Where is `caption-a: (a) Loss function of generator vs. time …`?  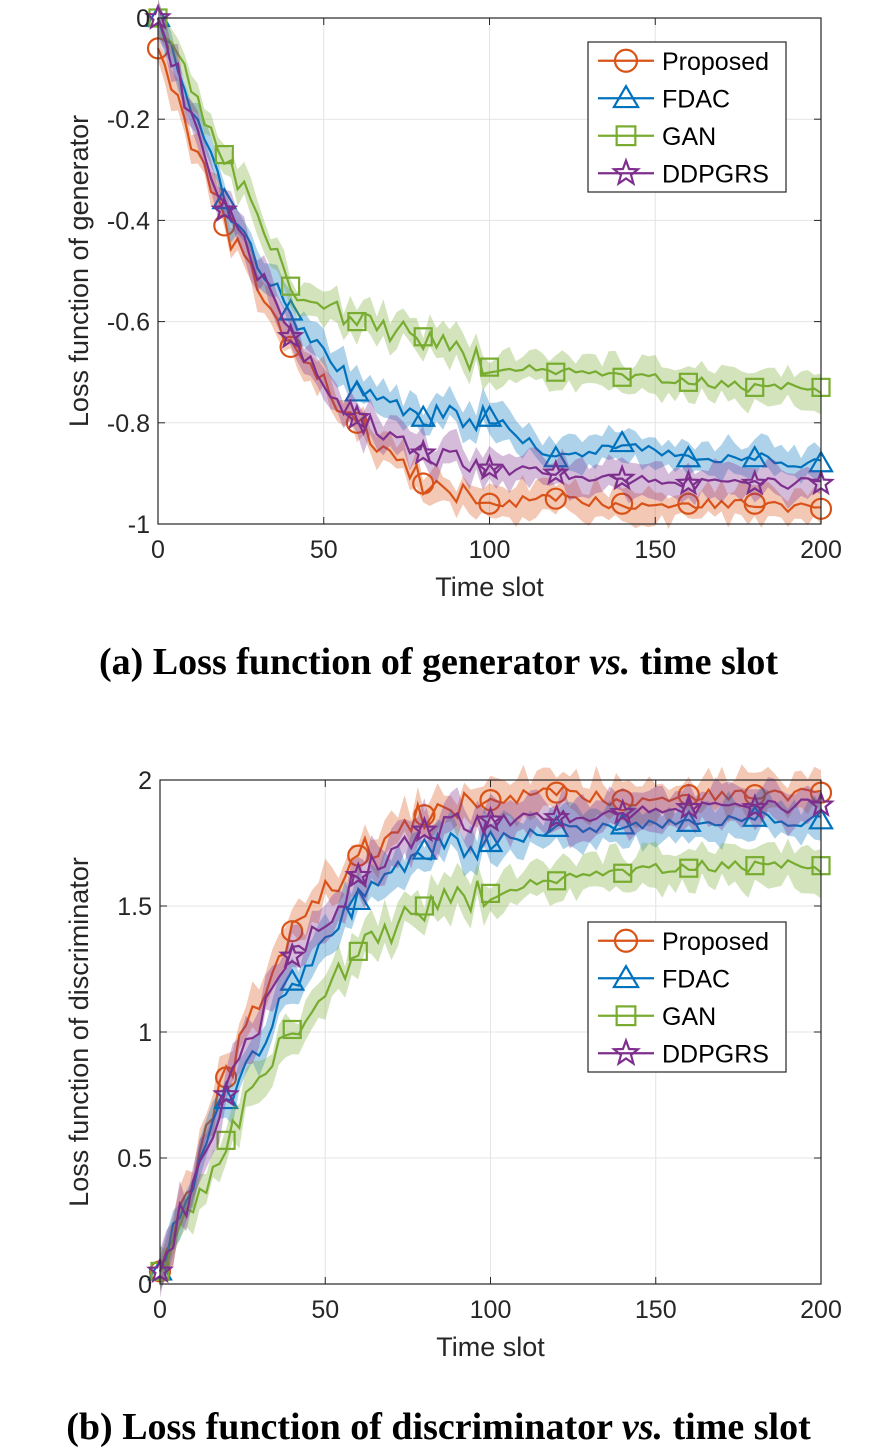
caption-a: (a) Loss function of generator vs. time … is located at coordinates (438, 662).